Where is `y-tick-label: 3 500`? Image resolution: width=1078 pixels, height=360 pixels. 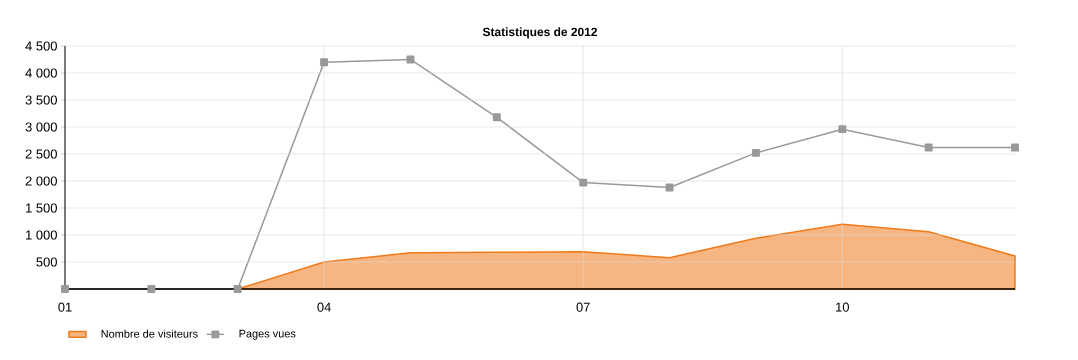
y-tick-label: 3 500 is located at coordinates (41, 100).